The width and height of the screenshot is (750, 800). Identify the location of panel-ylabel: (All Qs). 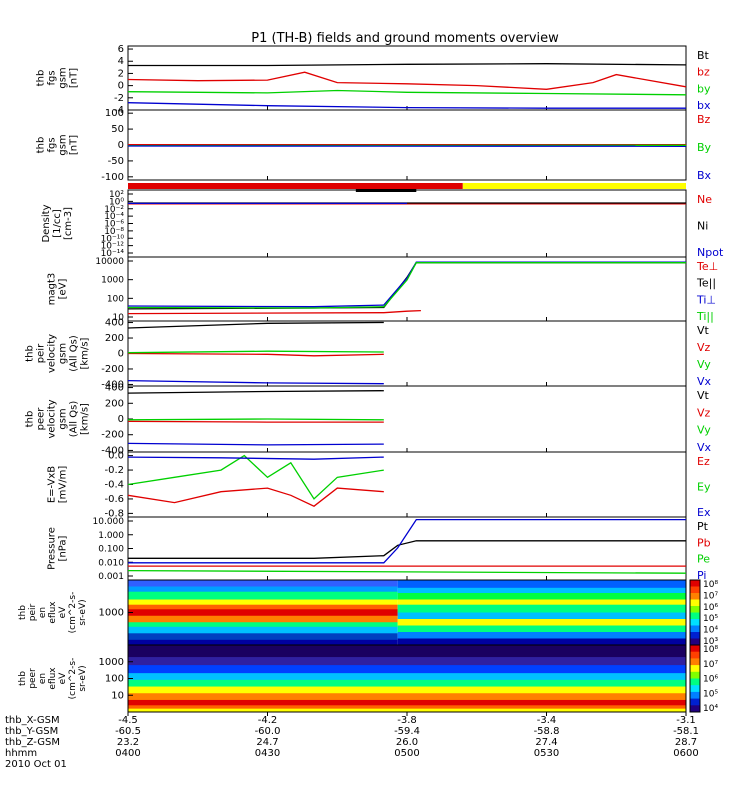
(74, 353).